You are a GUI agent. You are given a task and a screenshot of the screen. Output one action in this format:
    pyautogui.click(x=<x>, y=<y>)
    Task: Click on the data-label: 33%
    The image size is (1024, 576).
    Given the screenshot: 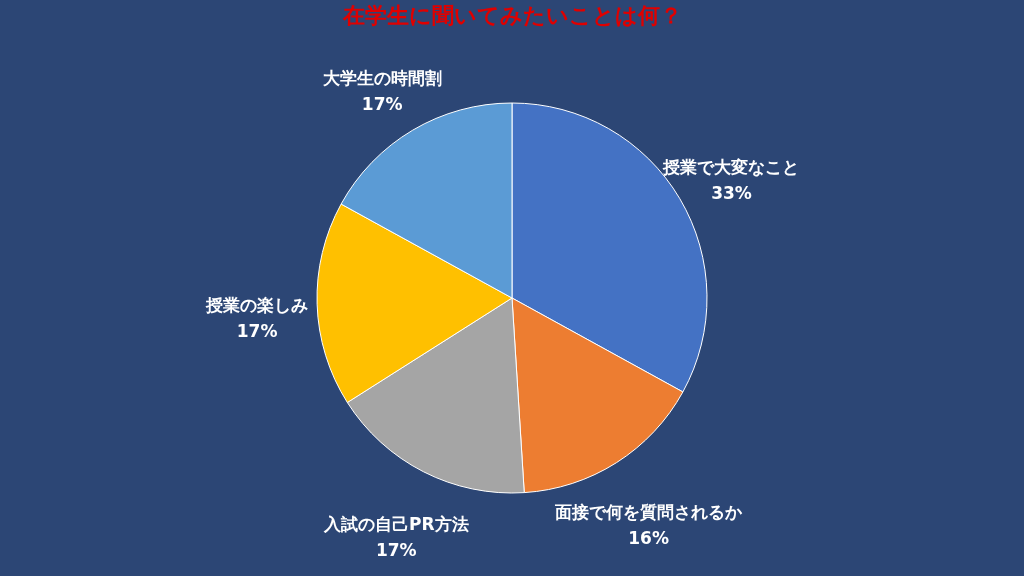 What is the action you would take?
    pyautogui.click(x=731, y=193)
    